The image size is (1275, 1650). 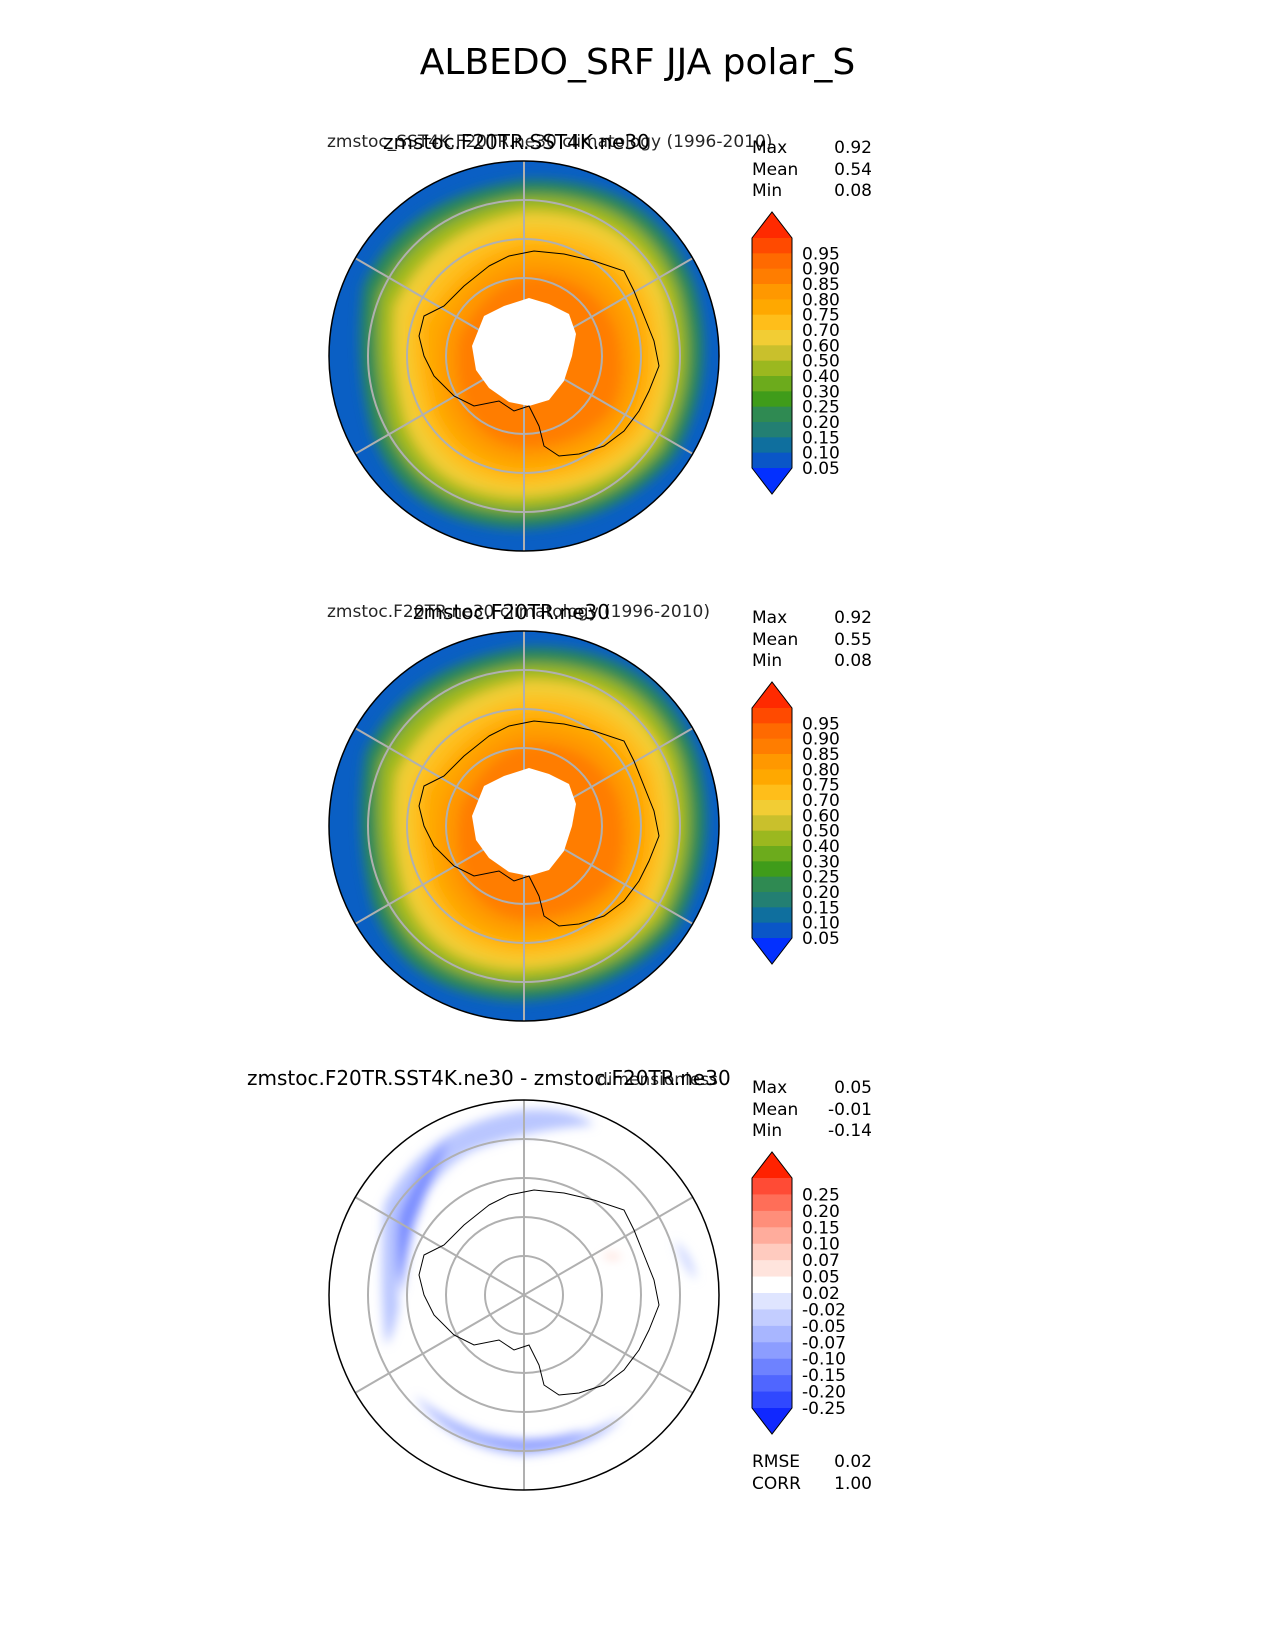 What do you see at coordinates (821, 862) in the screenshot?
I see `colorbar-tick-label: 0.30` at bounding box center [821, 862].